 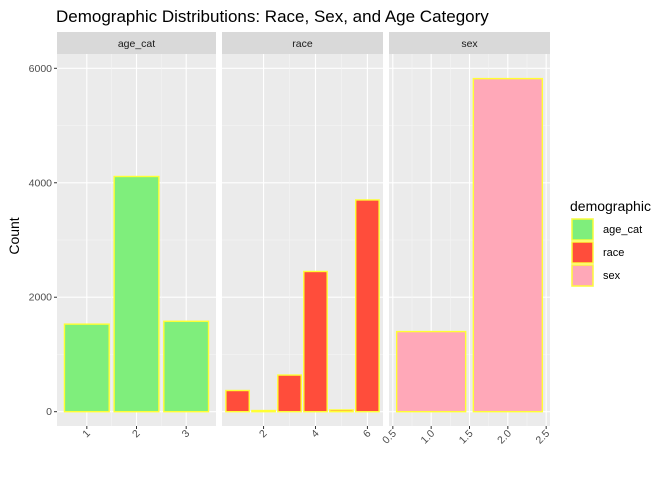 I want to click on legend-key-race, so click(x=582, y=252).